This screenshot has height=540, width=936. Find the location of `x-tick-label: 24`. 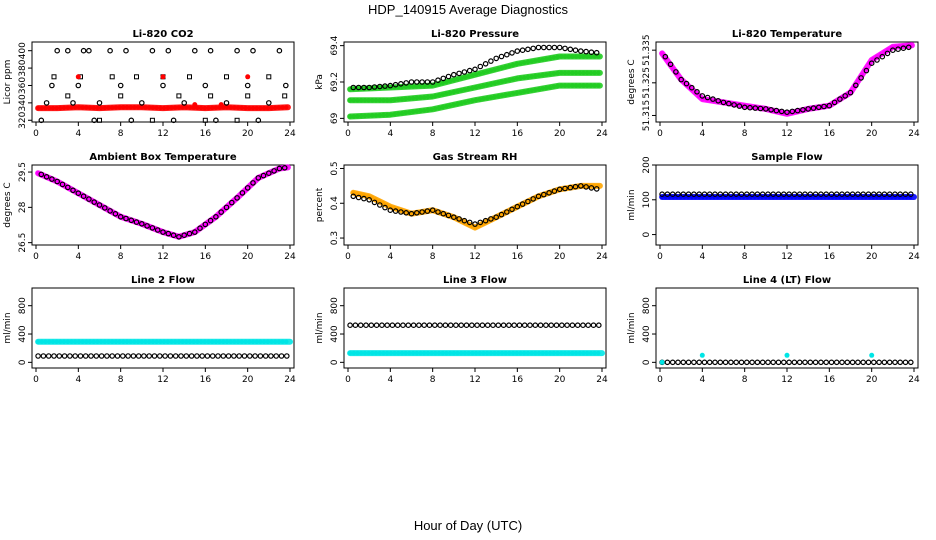

x-tick-label: 24 is located at coordinates (290, 380).